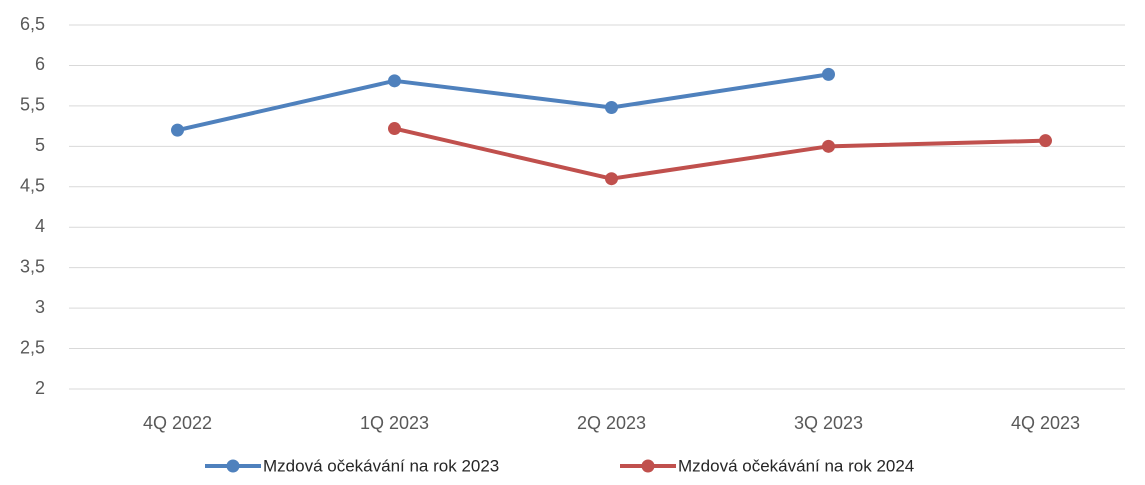  What do you see at coordinates (796, 465) in the screenshot?
I see `legend-label: Mzdová očekávání na rok 2024` at bounding box center [796, 465].